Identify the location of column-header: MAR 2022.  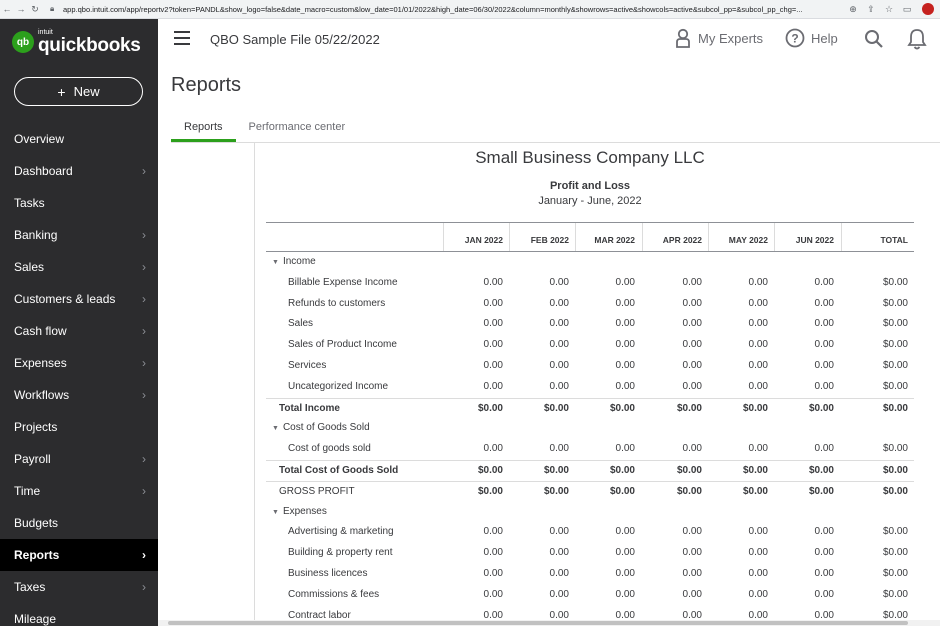
(608, 237).